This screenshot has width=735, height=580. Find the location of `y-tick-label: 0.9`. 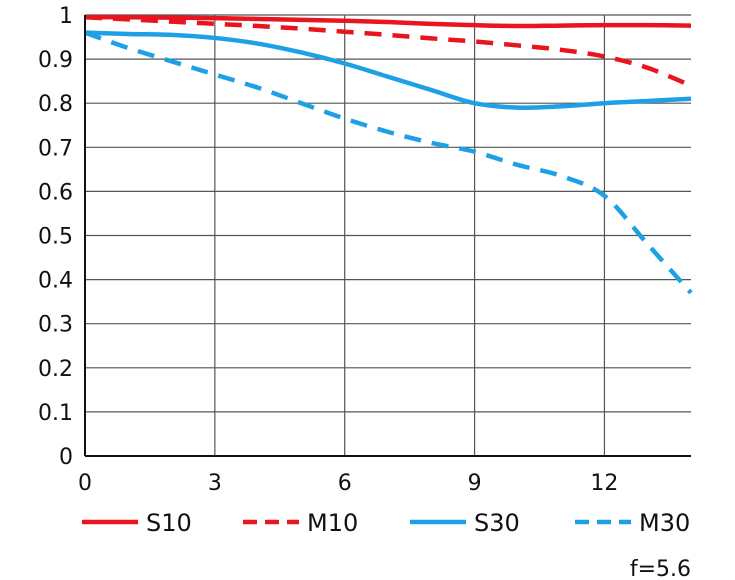

y-tick-label: 0.9 is located at coordinates (55, 60).